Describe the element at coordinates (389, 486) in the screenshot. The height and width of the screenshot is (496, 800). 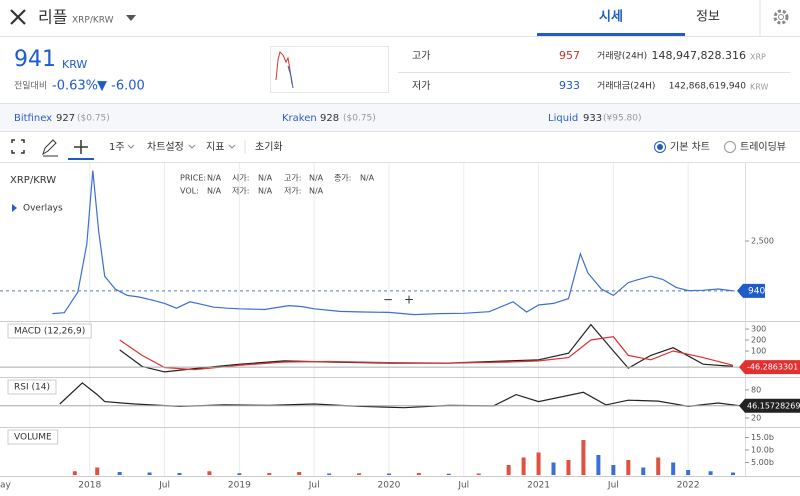
I see `x-tick-label: 2020` at that location.